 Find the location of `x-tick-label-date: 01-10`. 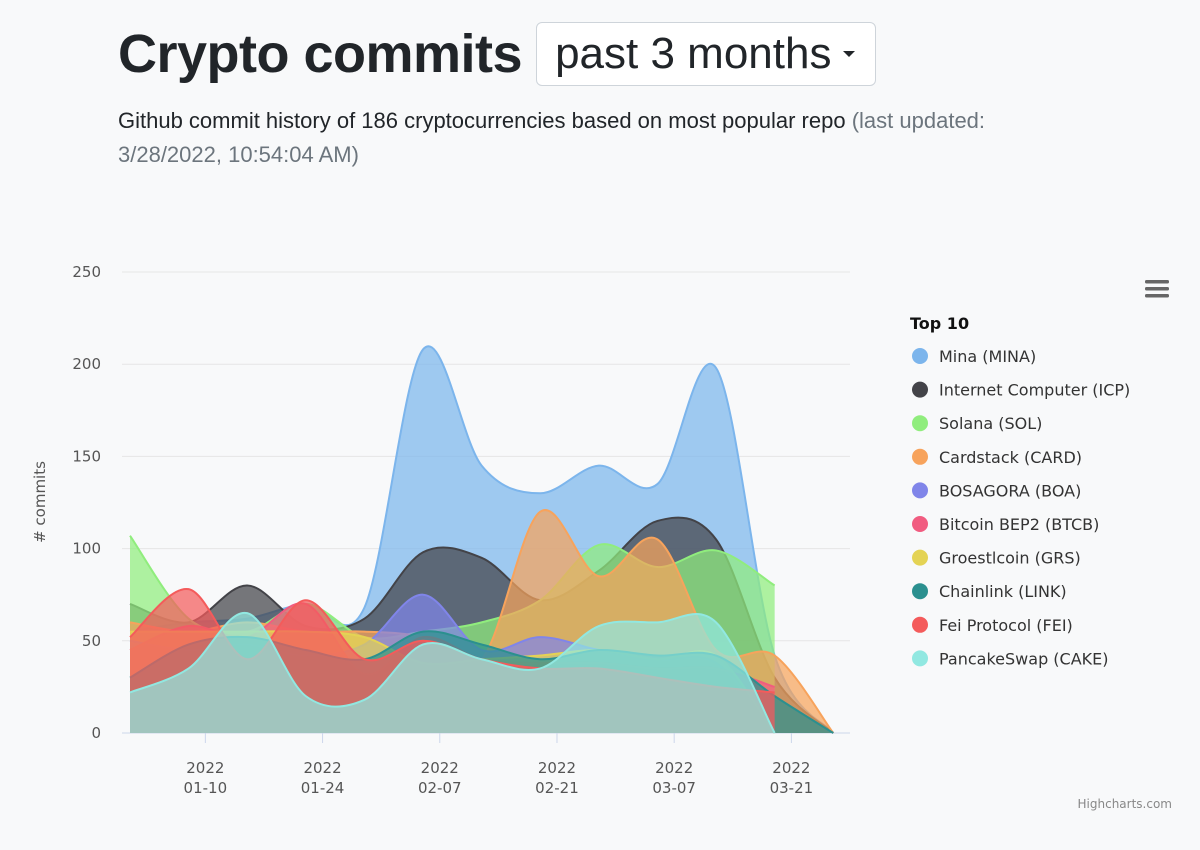

x-tick-label-date: 01-10 is located at coordinates (206, 788).